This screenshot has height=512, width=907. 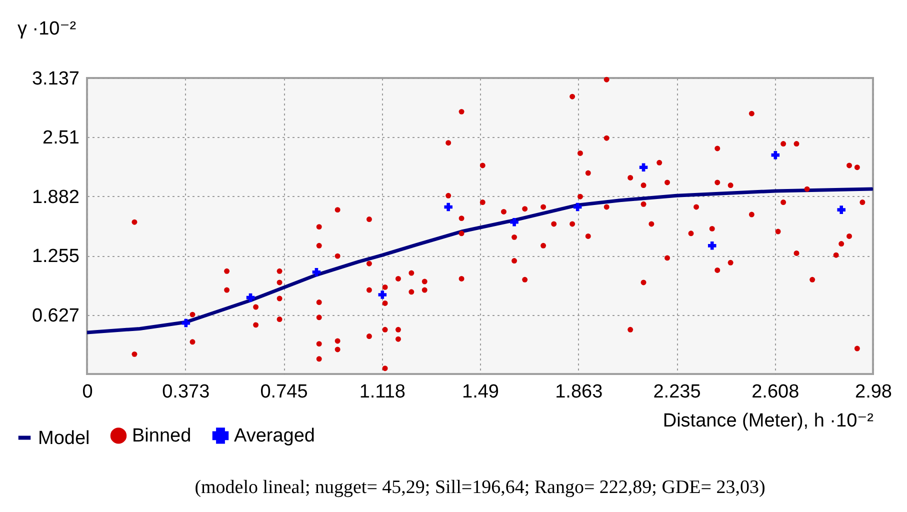 I want to click on x-tick-label: 2.235, so click(x=677, y=392).